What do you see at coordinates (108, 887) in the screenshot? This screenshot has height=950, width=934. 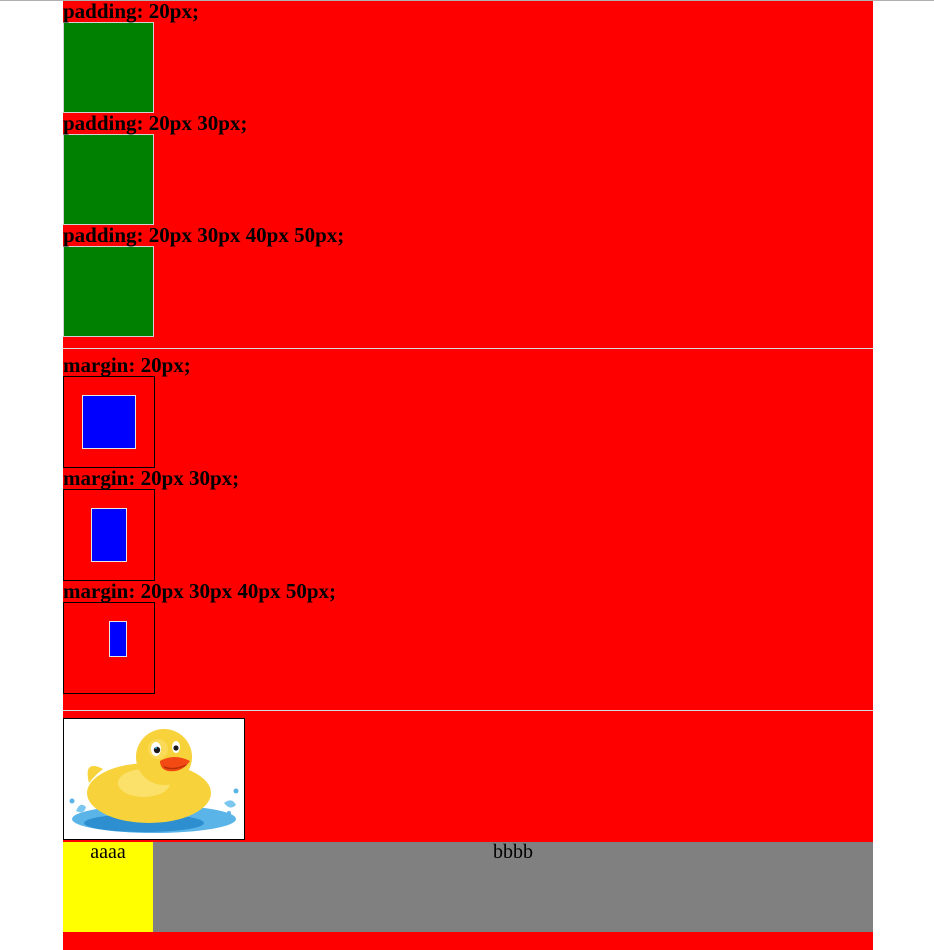 I see `cell-a: aaaa` at bounding box center [108, 887].